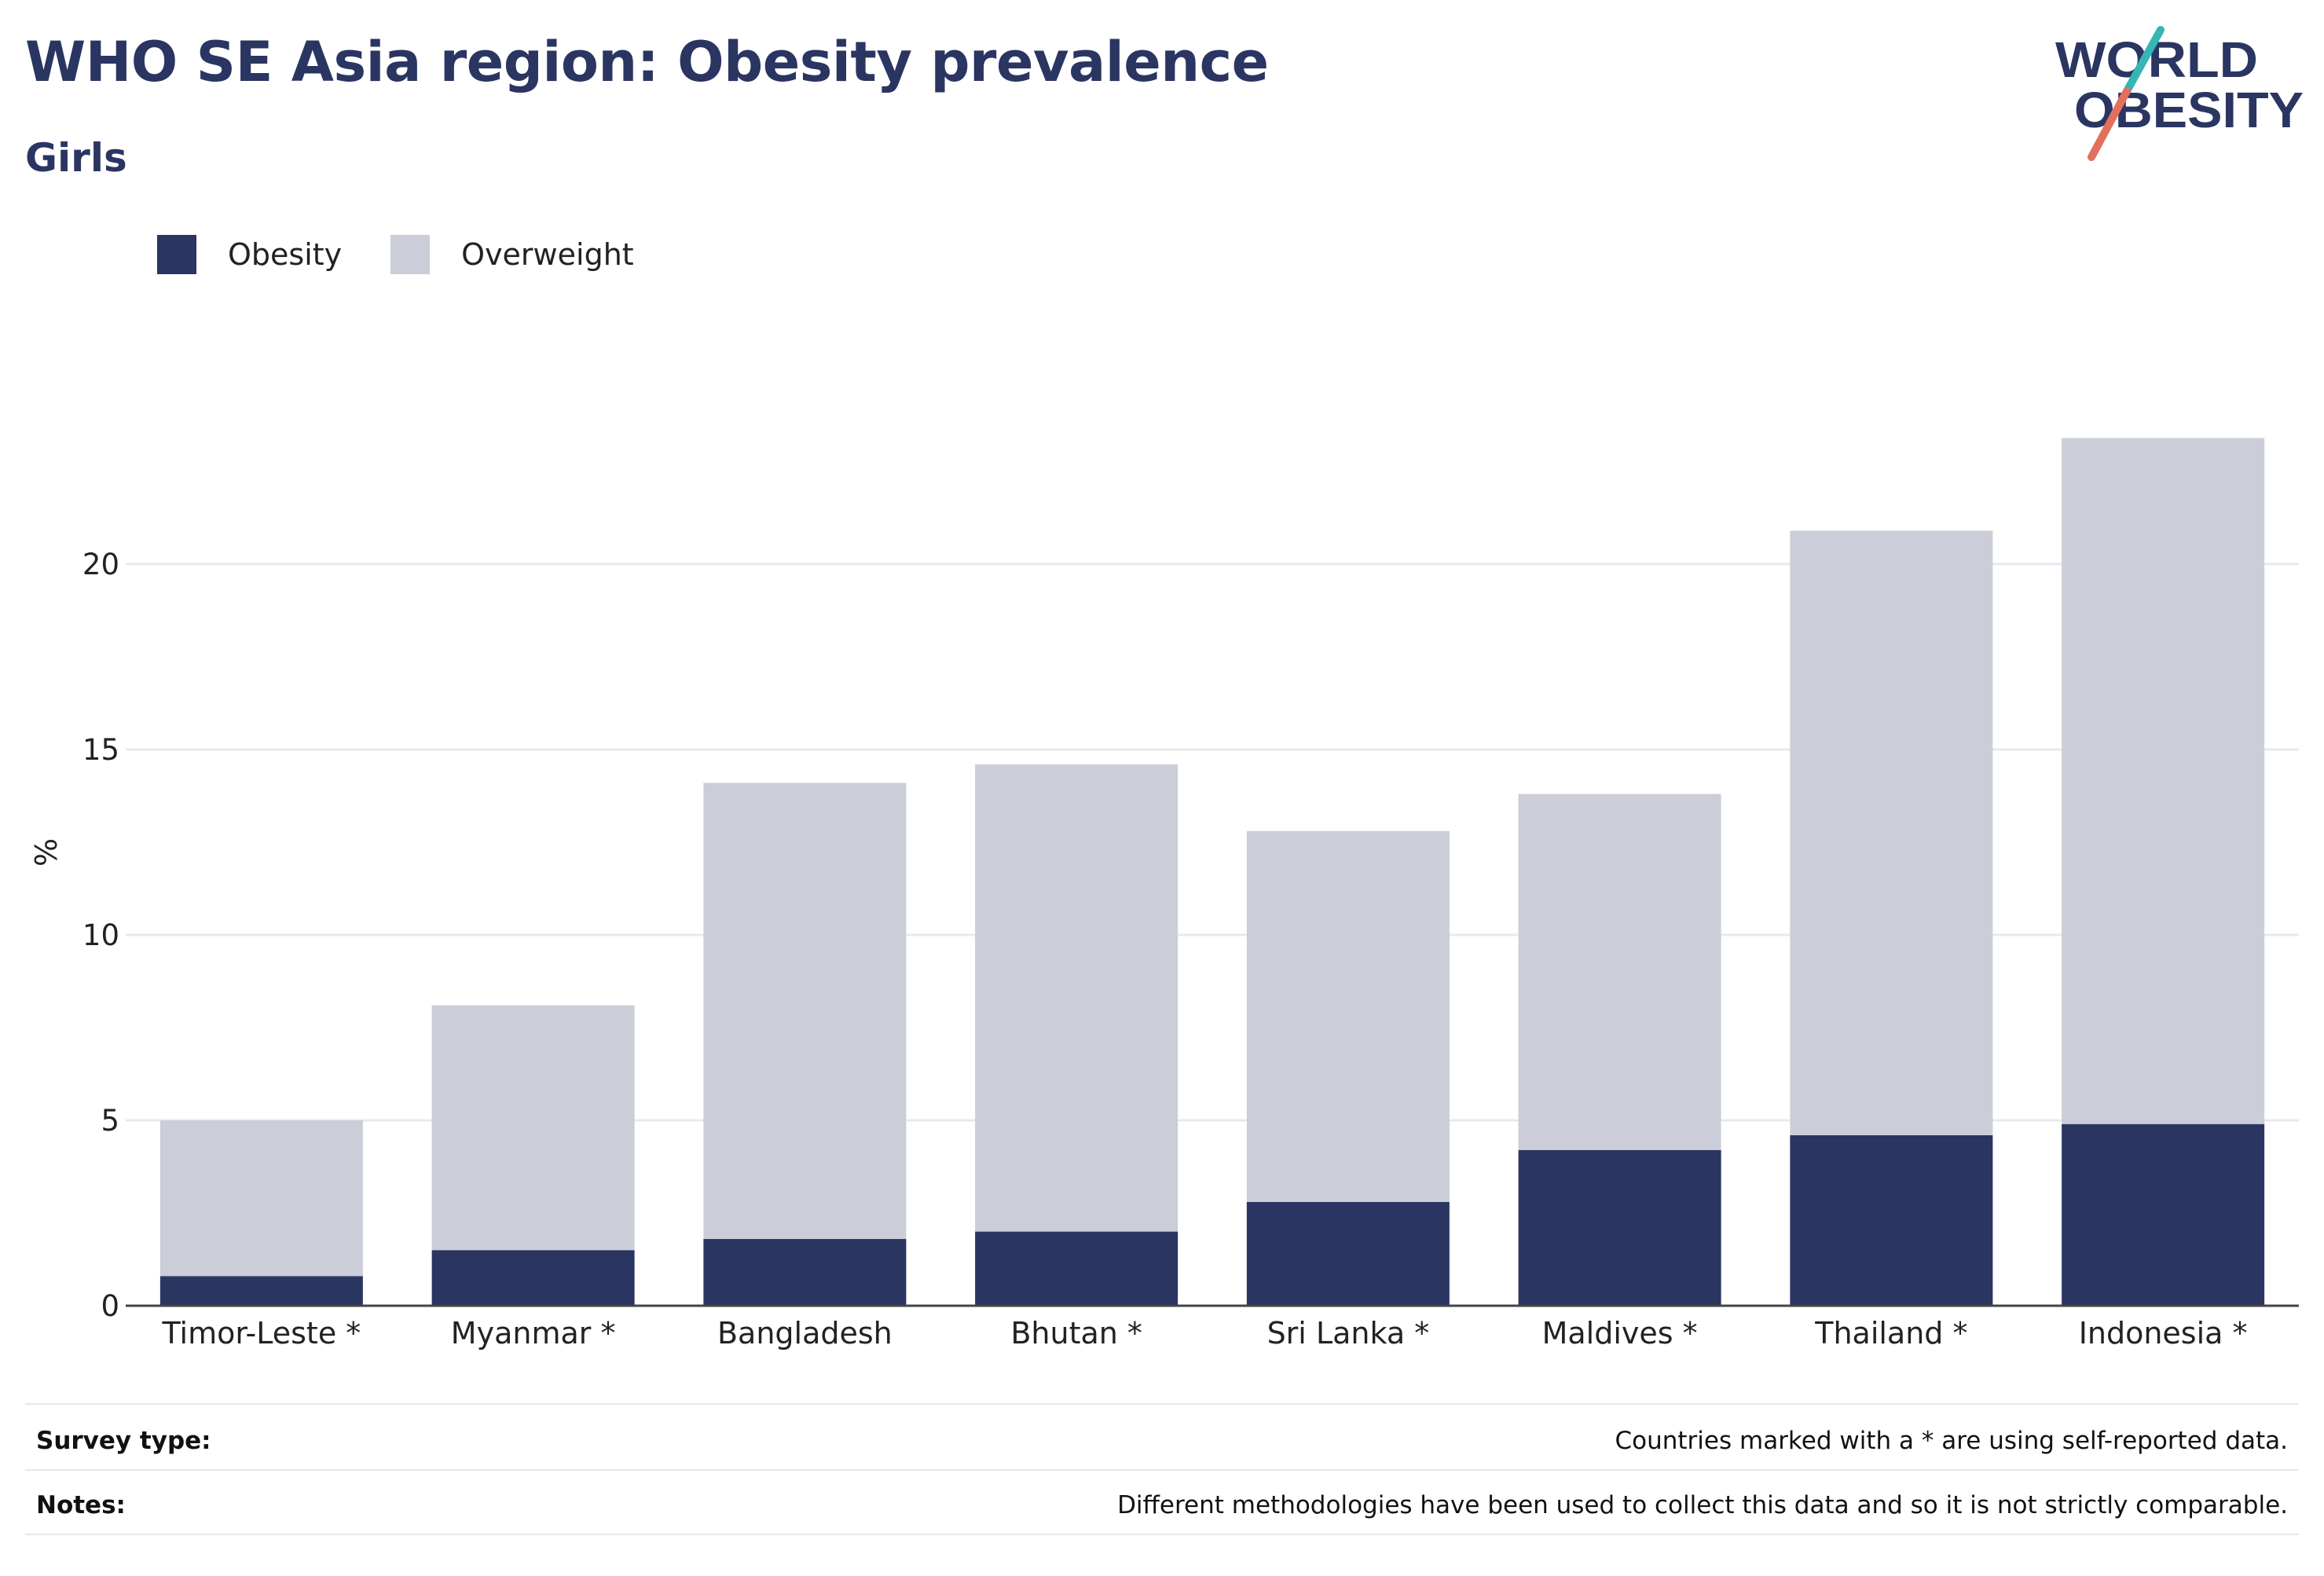 The width and height of the screenshot is (2324, 1576). What do you see at coordinates (1076, 1333) in the screenshot?
I see `x-tick-label: Bhutan *` at bounding box center [1076, 1333].